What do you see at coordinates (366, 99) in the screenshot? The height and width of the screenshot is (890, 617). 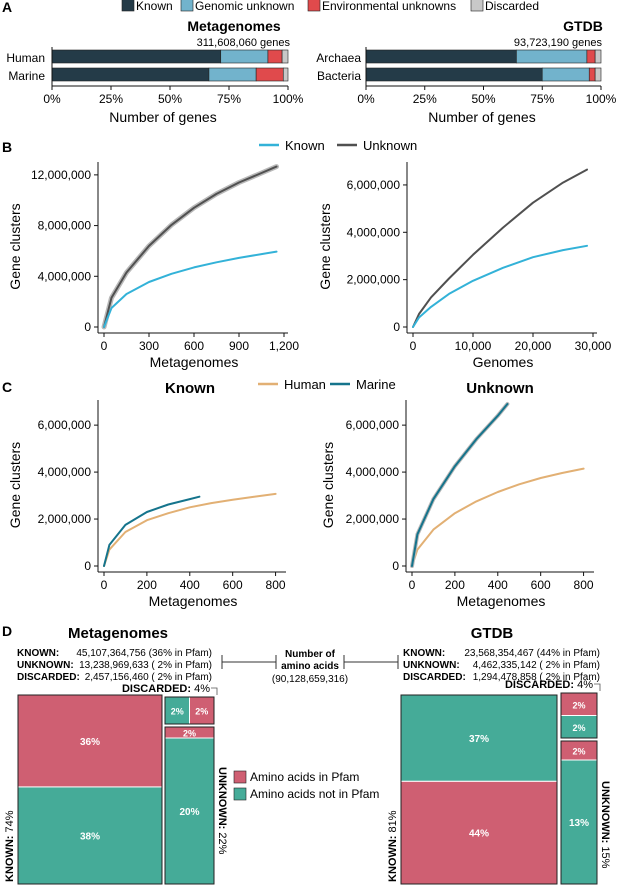 I see `a-gtdb-xtick-label: 0%` at bounding box center [366, 99].